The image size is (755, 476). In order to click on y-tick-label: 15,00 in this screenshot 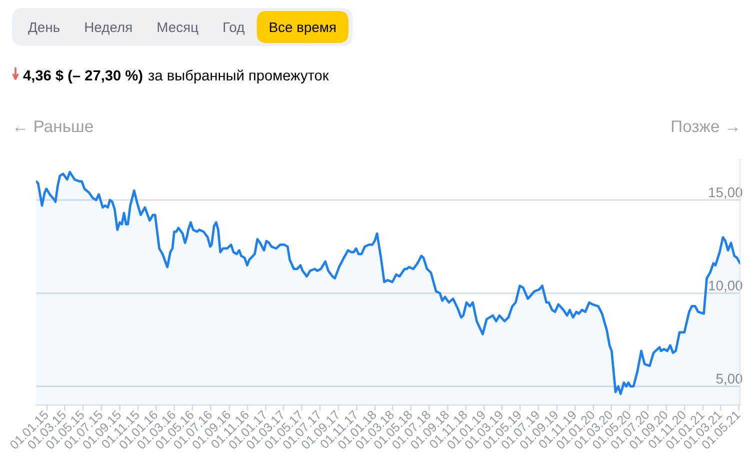, I will do `click(725, 193)`.